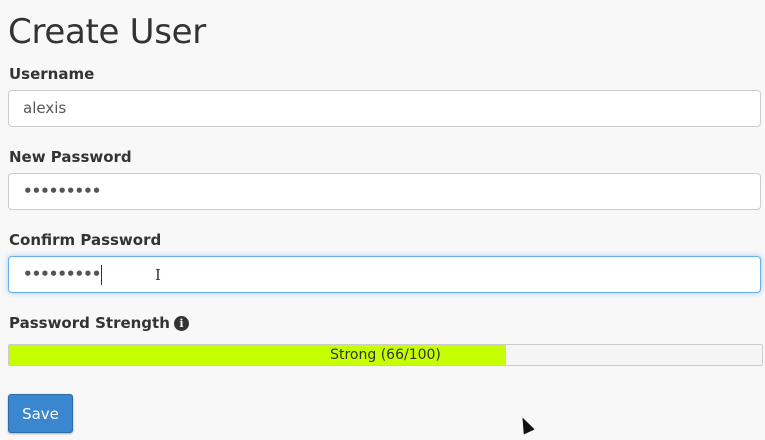  I want to click on confirm-password-label: Confirm Password, so click(85, 240).